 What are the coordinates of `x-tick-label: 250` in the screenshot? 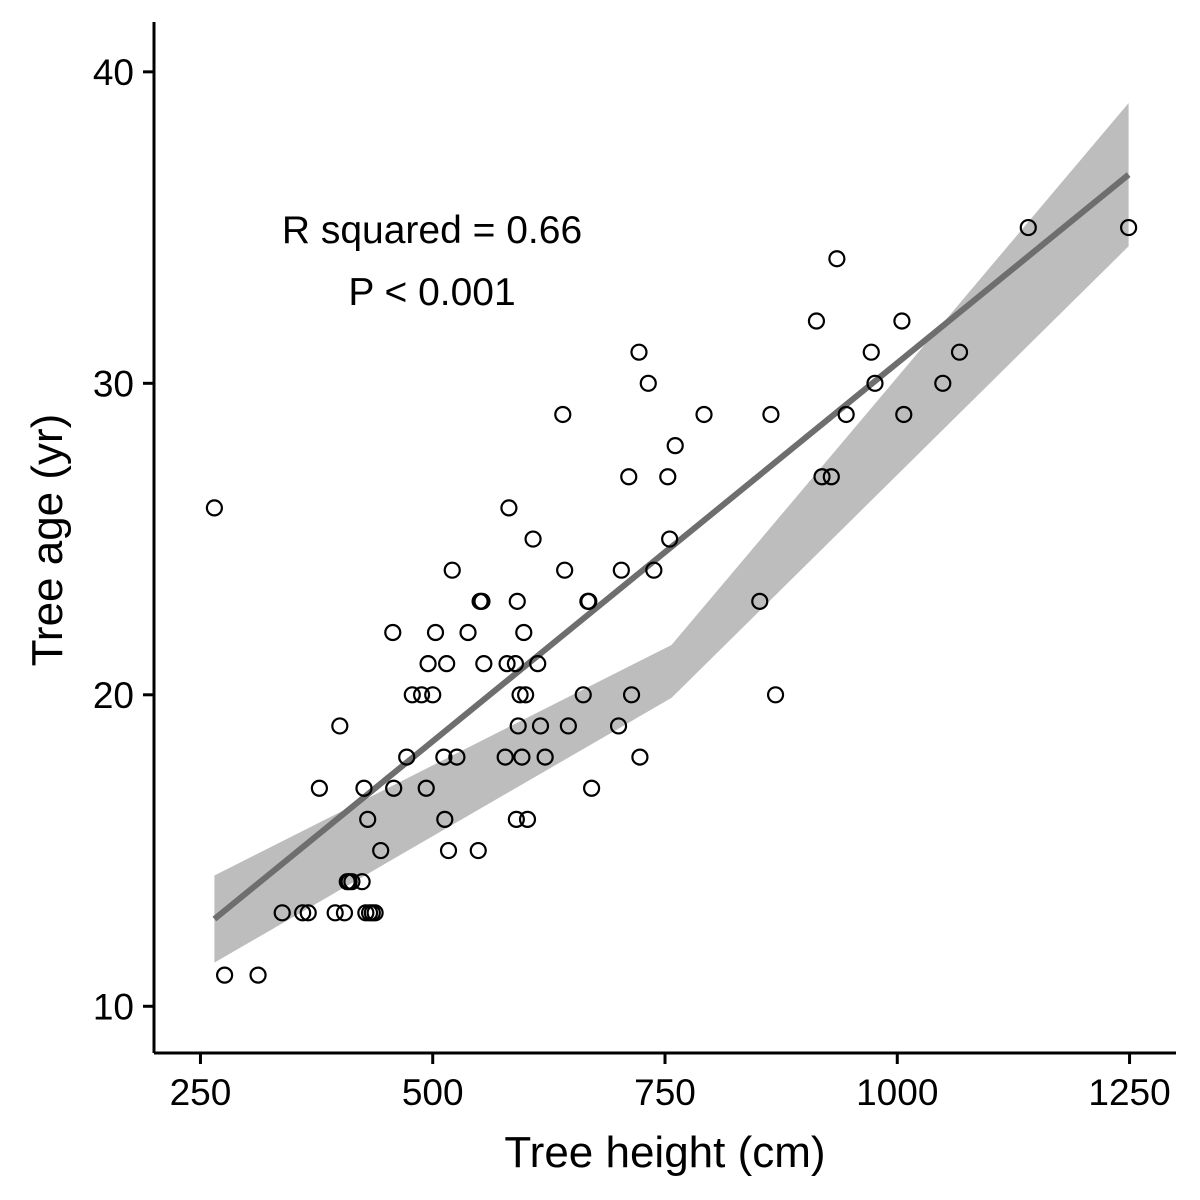 It's located at (201, 1092).